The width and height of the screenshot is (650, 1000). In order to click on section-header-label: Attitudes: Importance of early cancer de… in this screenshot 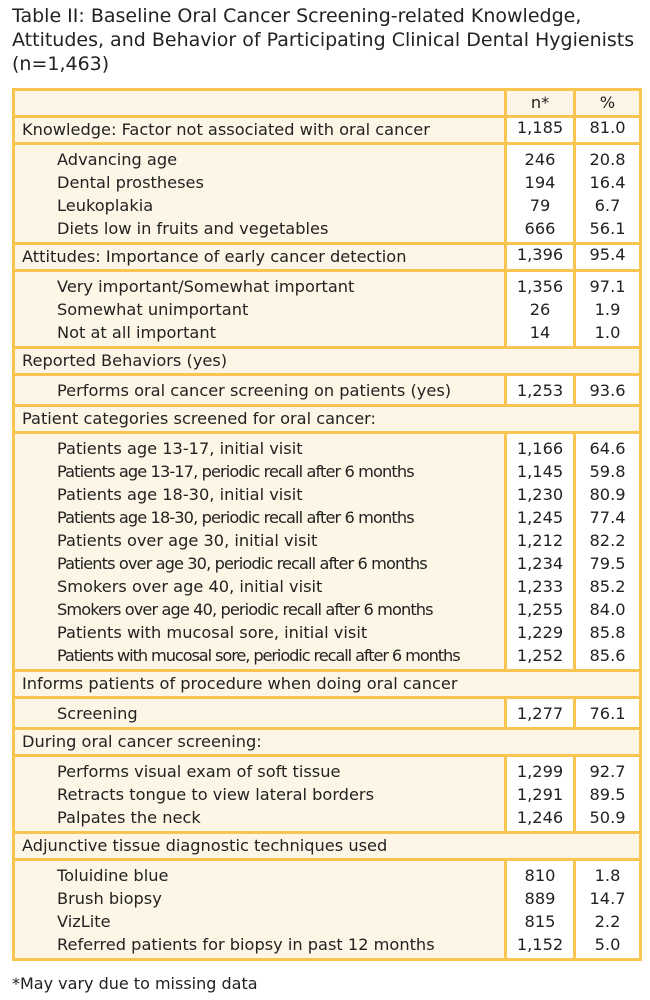, I will do `click(259, 257)`.